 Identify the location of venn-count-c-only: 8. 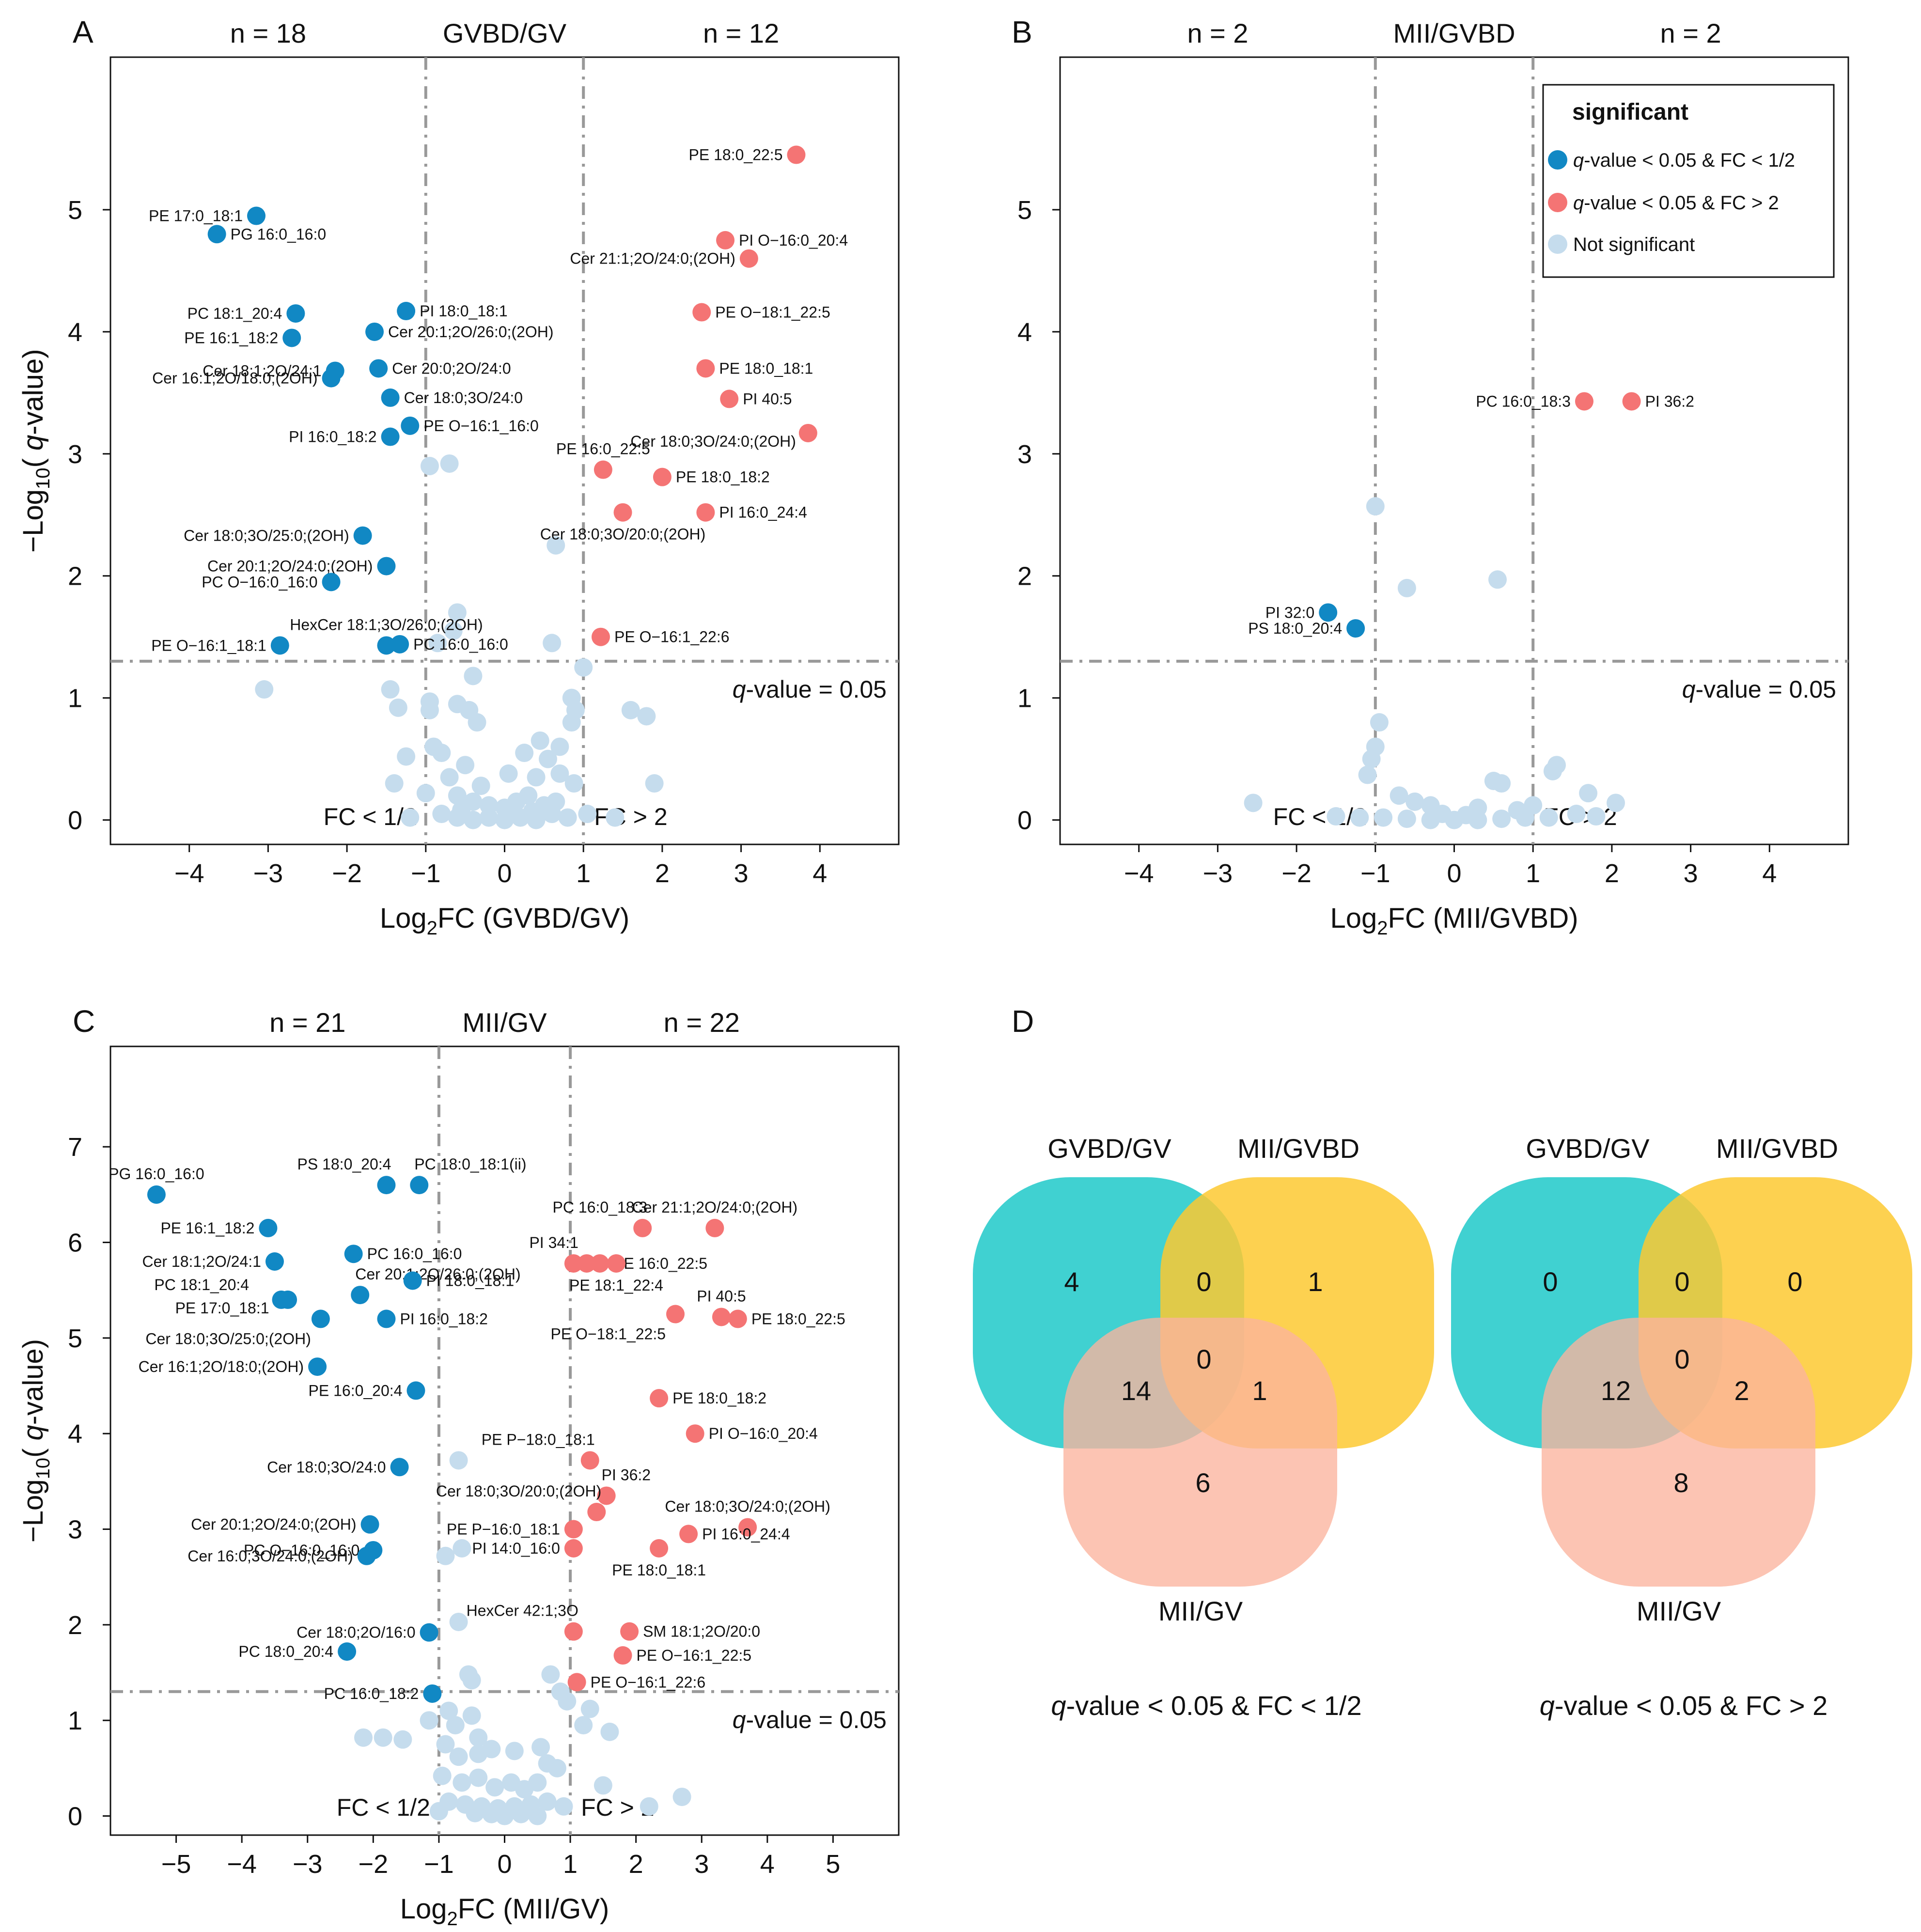
(1680, 1482).